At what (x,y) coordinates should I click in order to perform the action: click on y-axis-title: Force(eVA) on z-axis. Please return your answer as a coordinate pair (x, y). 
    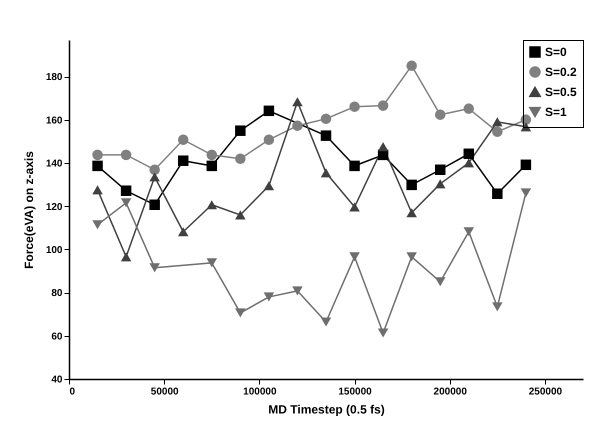
    Looking at the image, I should click on (29, 209).